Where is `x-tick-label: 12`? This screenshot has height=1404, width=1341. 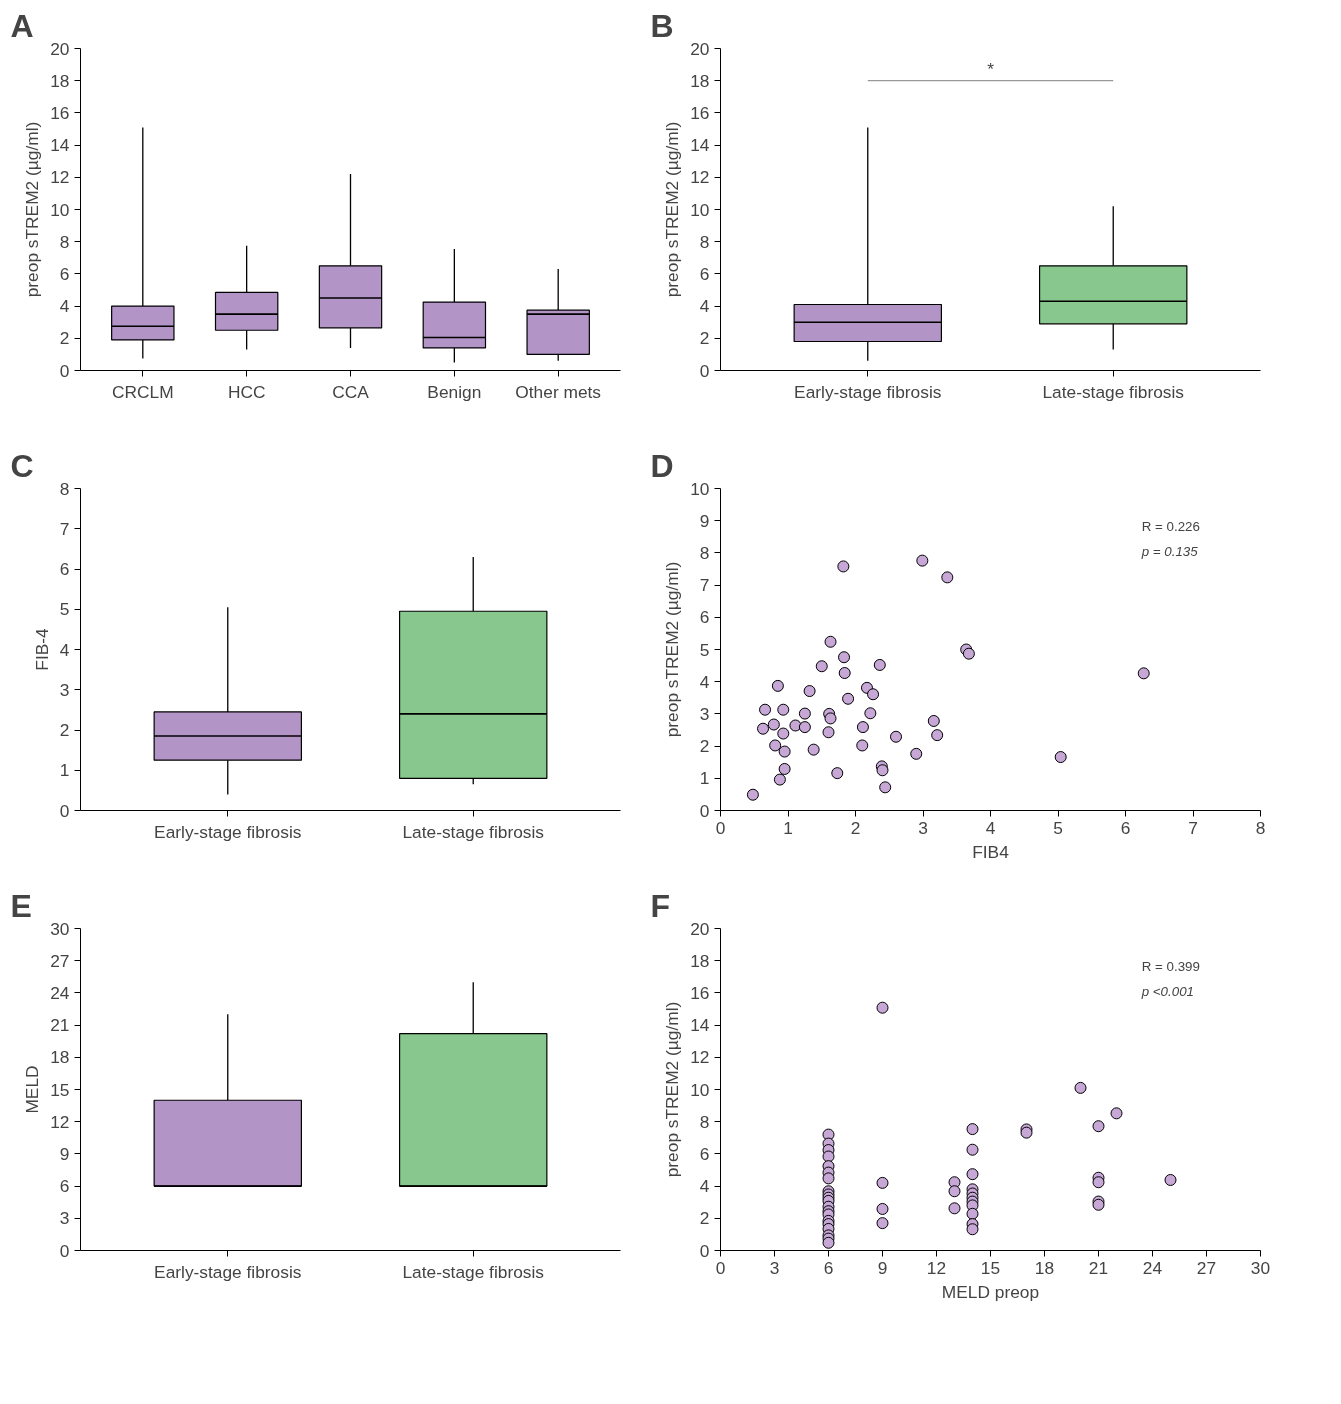 x-tick-label: 12 is located at coordinates (936, 1267).